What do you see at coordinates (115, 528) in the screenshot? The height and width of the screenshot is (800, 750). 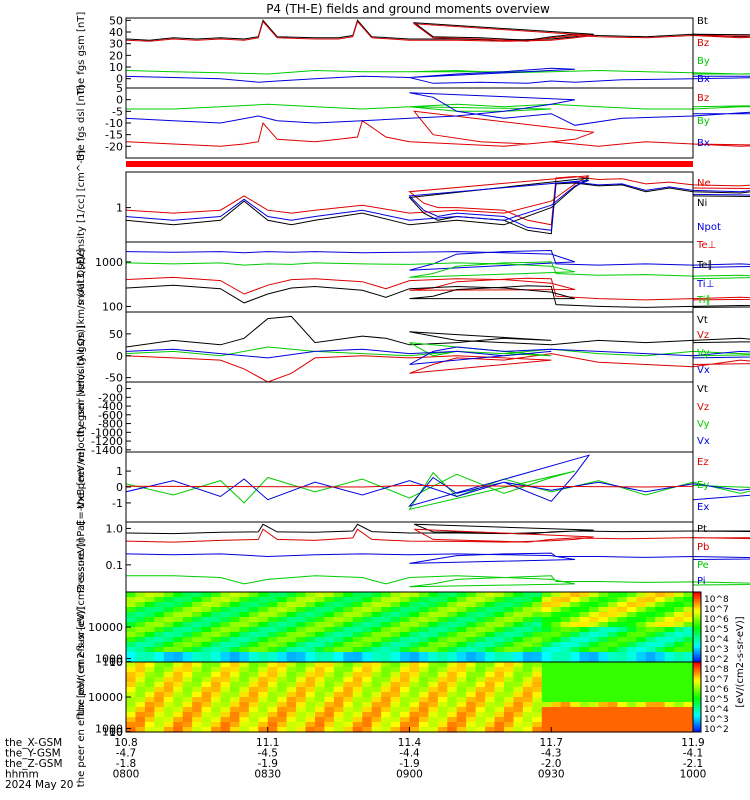 I see `y-tick-label: 1.0` at bounding box center [115, 528].